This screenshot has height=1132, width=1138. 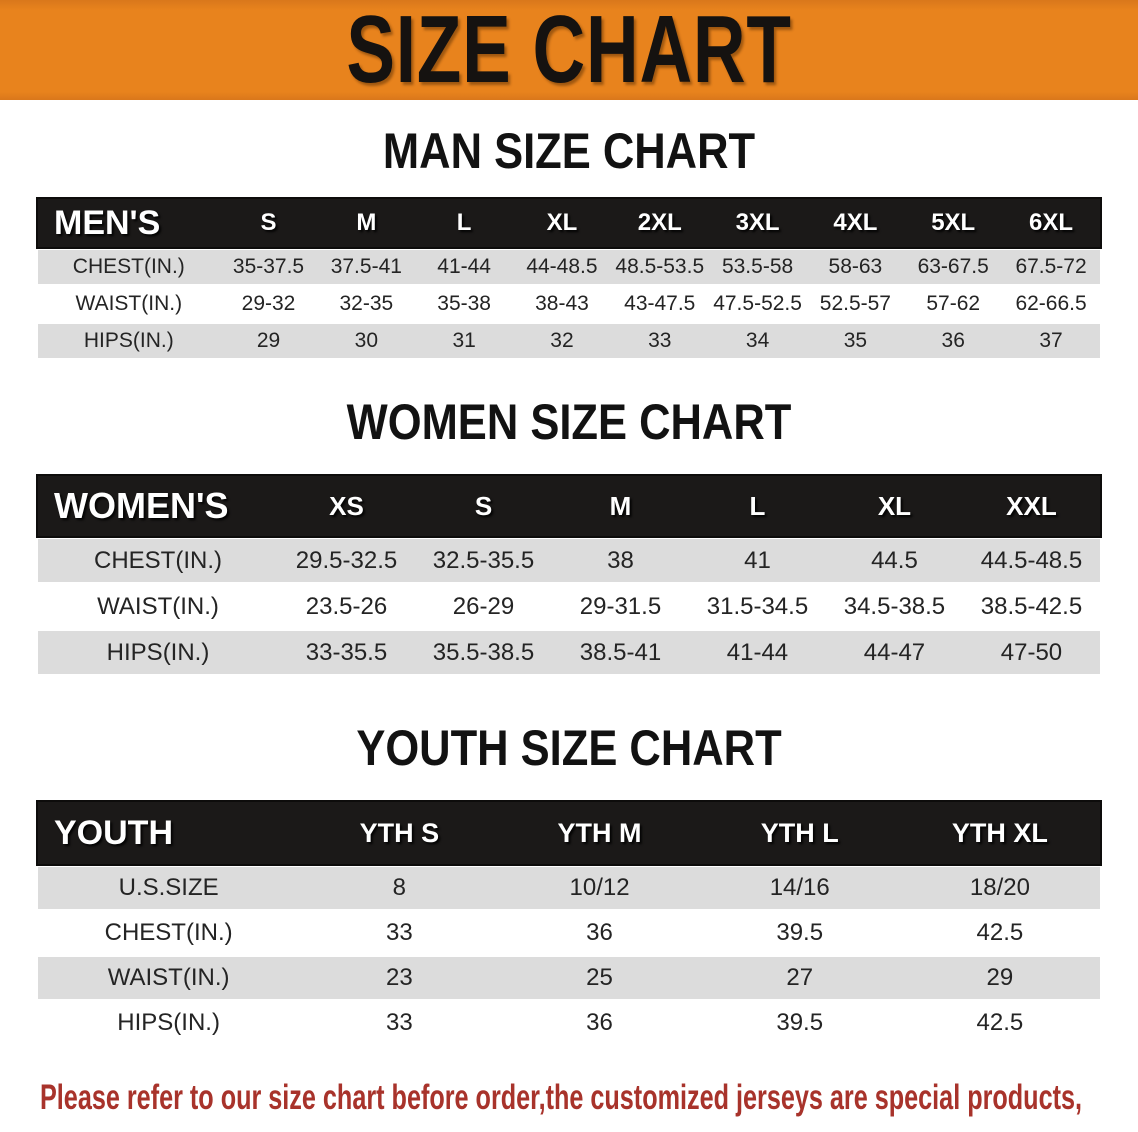 What do you see at coordinates (800, 977) in the screenshot?
I see `value-cell: 27` at bounding box center [800, 977].